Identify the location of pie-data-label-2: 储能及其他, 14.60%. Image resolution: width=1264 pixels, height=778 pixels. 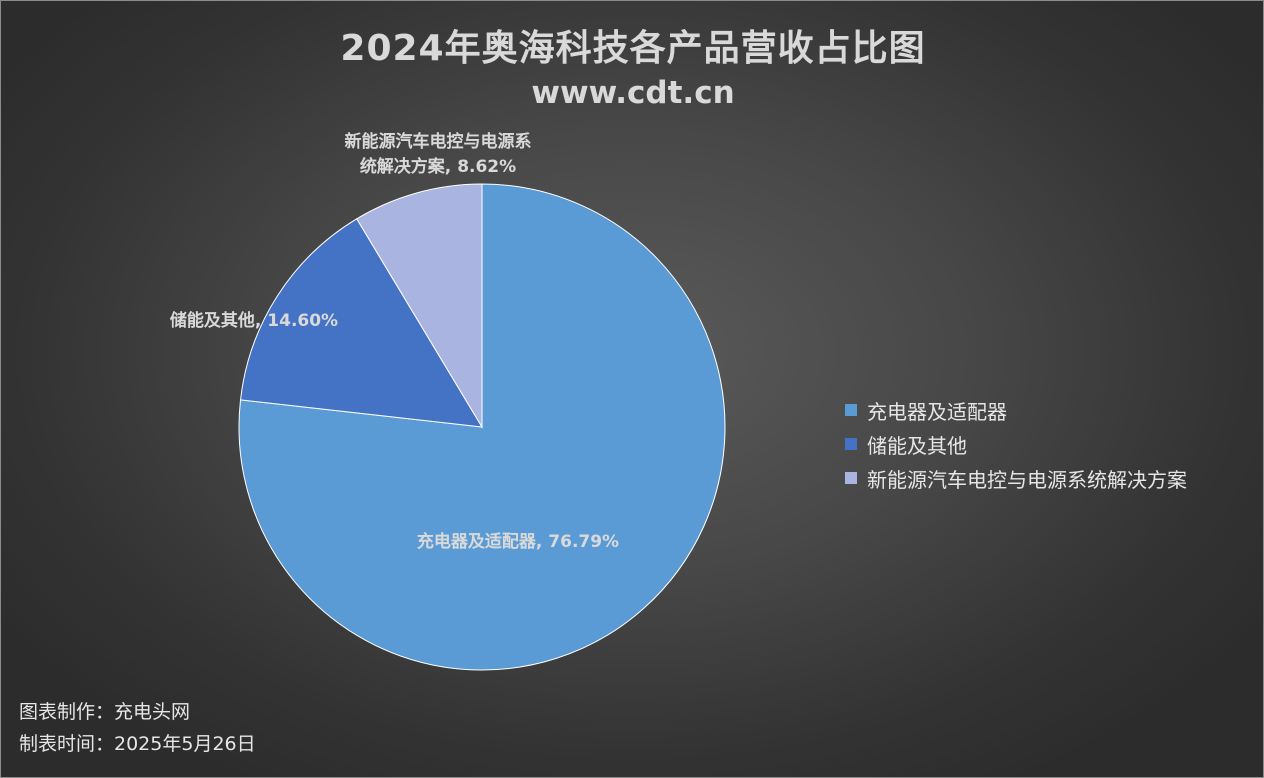
(254, 320).